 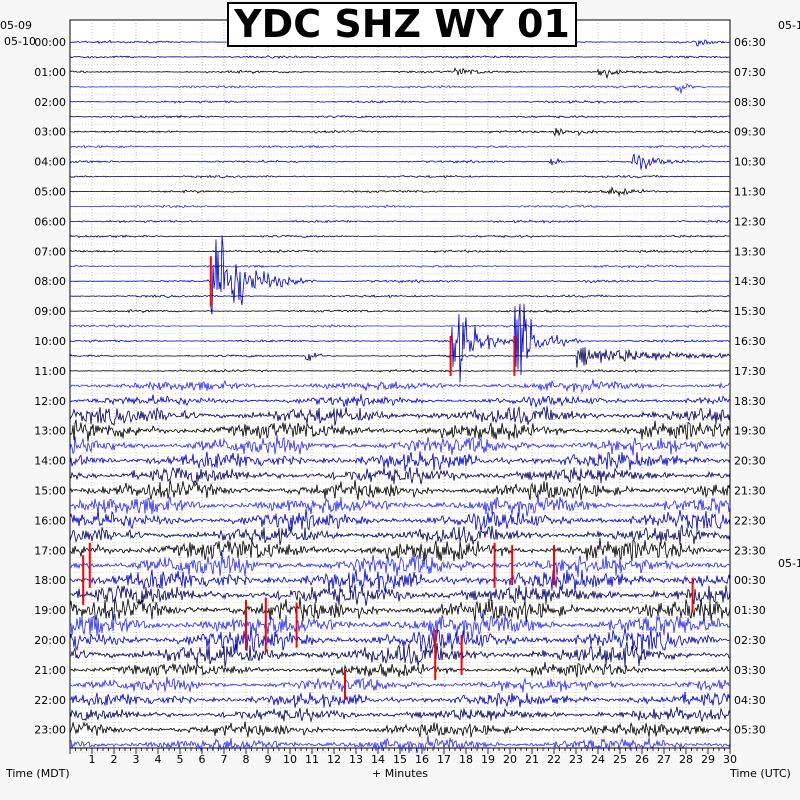 What do you see at coordinates (760, 773) in the screenshot?
I see `y-axis-label-right: Time (UTC)` at bounding box center [760, 773].